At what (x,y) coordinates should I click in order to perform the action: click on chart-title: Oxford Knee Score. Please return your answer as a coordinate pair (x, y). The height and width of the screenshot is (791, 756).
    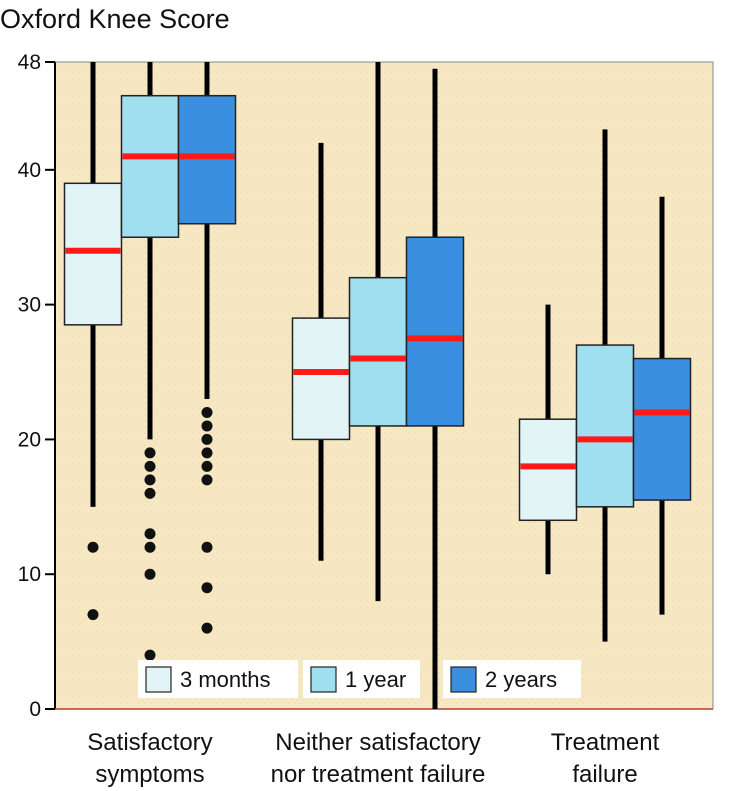
    Looking at the image, I should click on (115, 19).